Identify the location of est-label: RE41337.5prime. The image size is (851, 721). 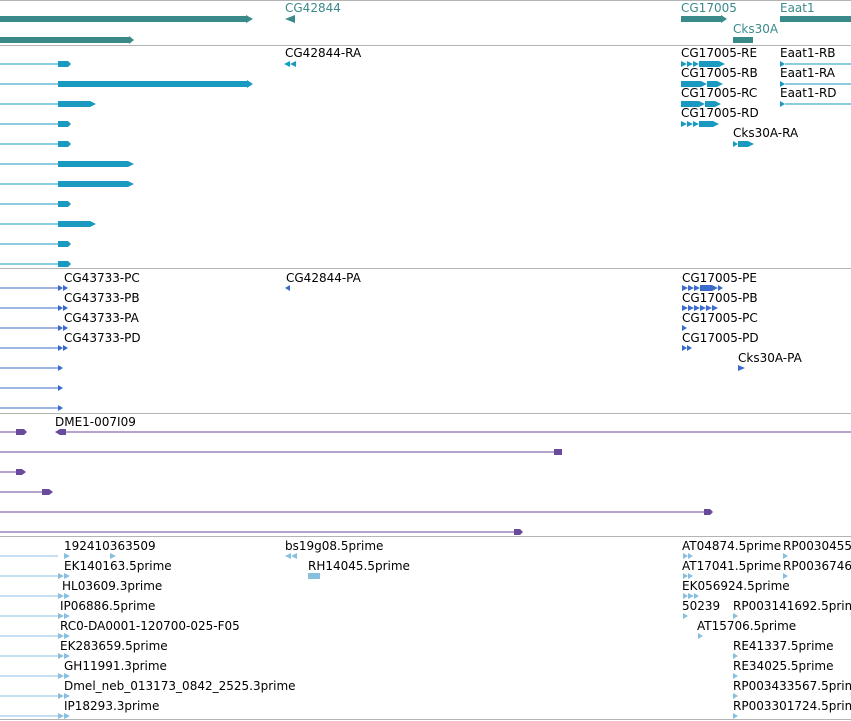
(783, 646).